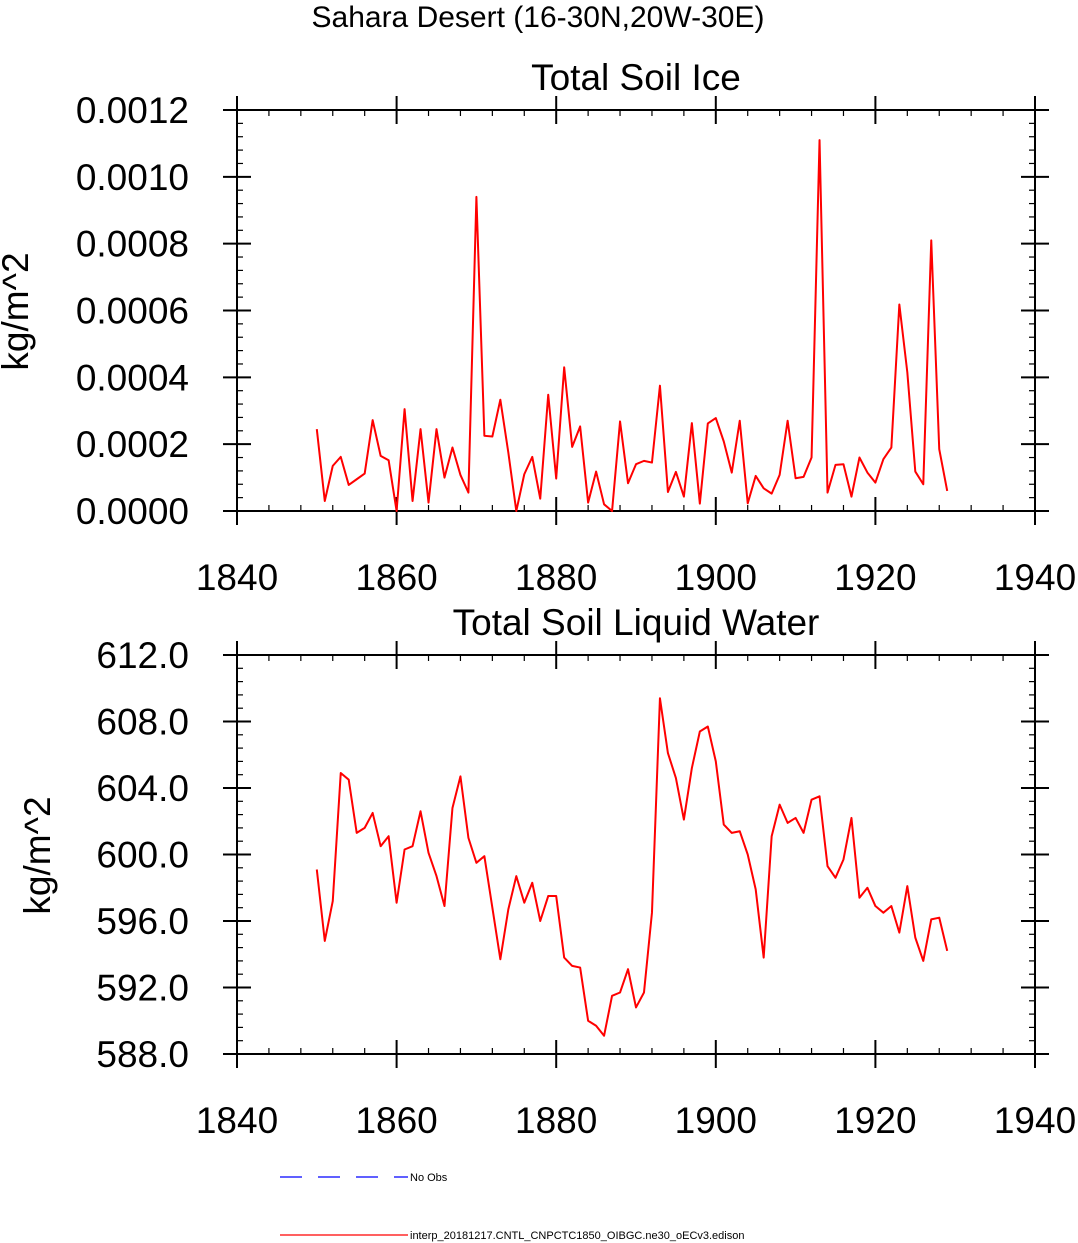 This screenshot has width=1078, height=1243. What do you see at coordinates (132, 244) in the screenshot?
I see `y-tick-label: 0.0008` at bounding box center [132, 244].